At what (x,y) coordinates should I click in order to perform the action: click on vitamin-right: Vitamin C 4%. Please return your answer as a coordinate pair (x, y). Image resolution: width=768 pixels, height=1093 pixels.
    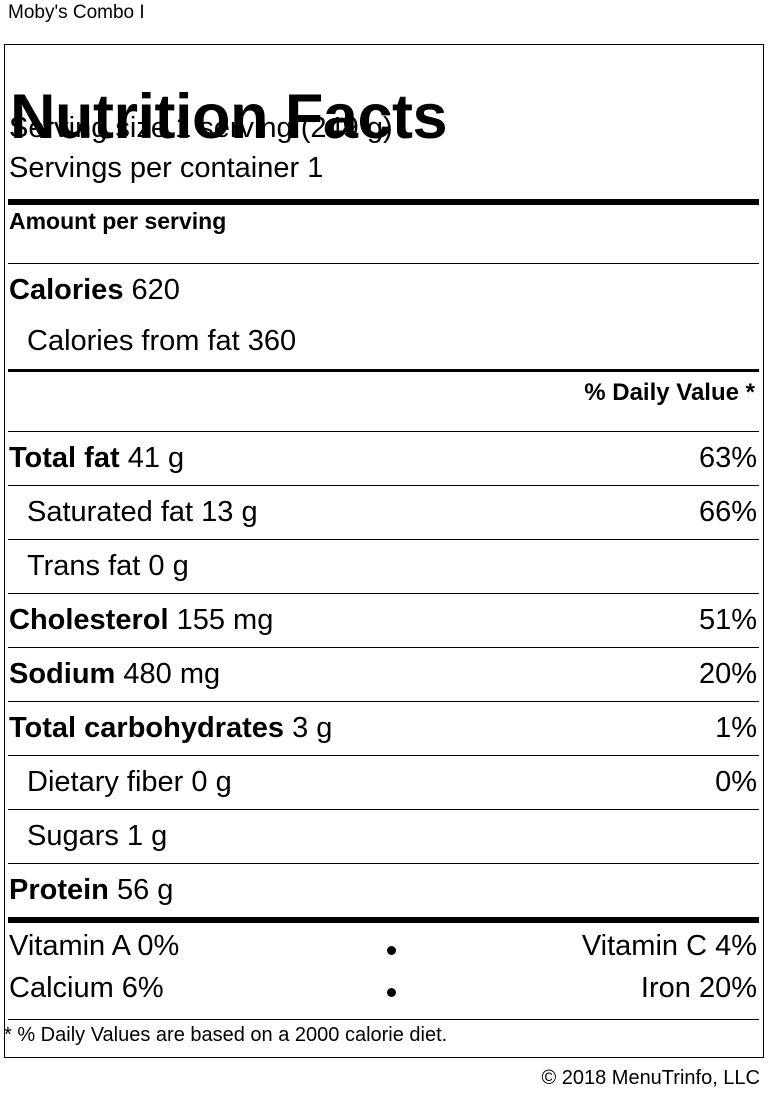
    Looking at the image, I should click on (669, 946).